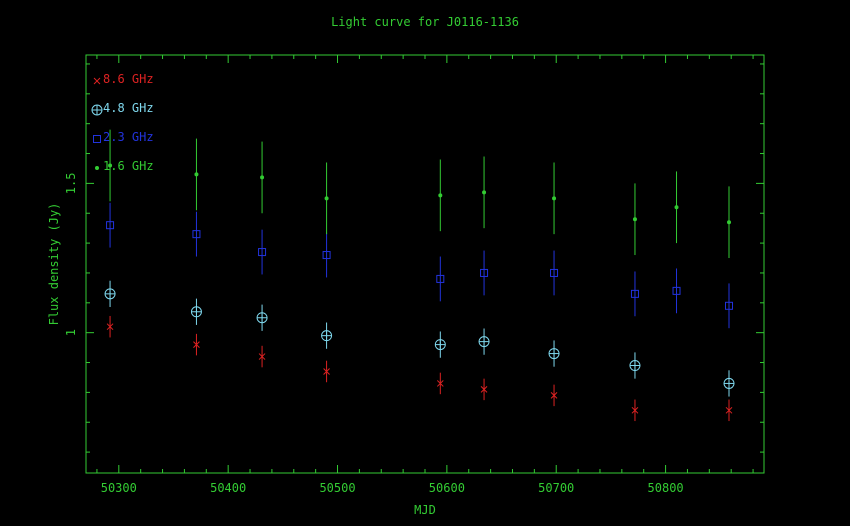 This screenshot has height=526, width=850. I want to click on y-tick-label: 1, so click(71, 332).